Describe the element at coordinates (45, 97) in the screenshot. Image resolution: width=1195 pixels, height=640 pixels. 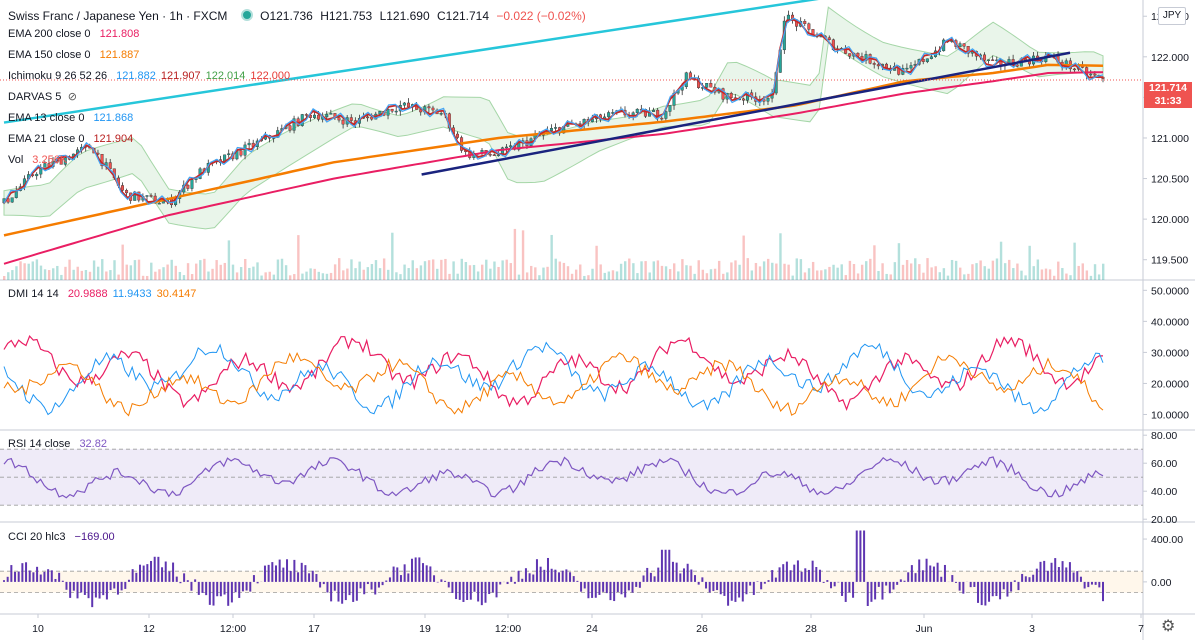
I see `indicator-row-3: DARVAS 5 ⊘` at that location.